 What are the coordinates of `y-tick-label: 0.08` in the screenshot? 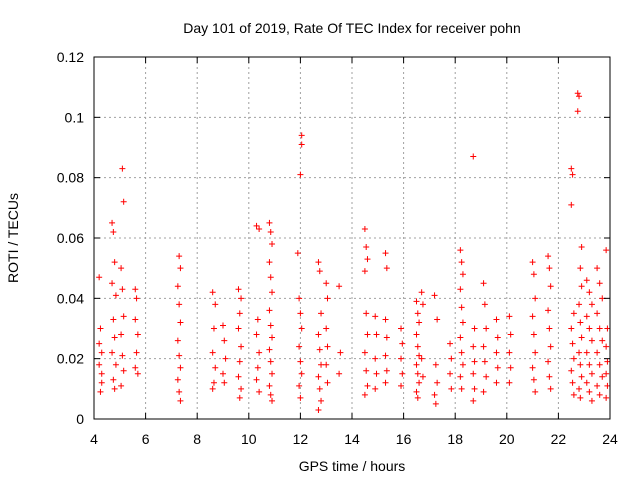 It's located at (70, 178).